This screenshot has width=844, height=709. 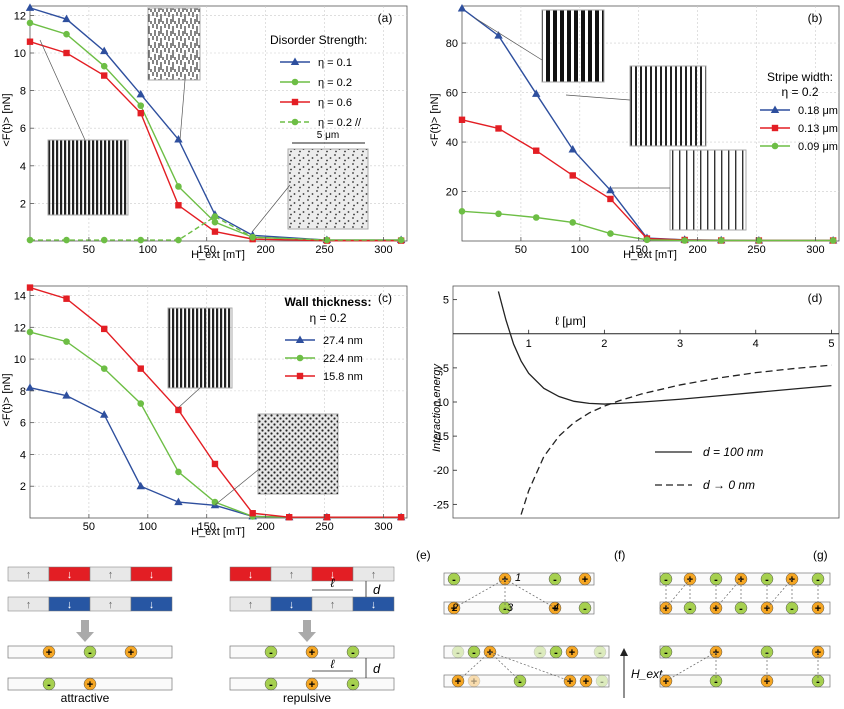 What do you see at coordinates (729, 485) in the screenshot?
I see `legend-label: d → 0 nm` at bounding box center [729, 485].